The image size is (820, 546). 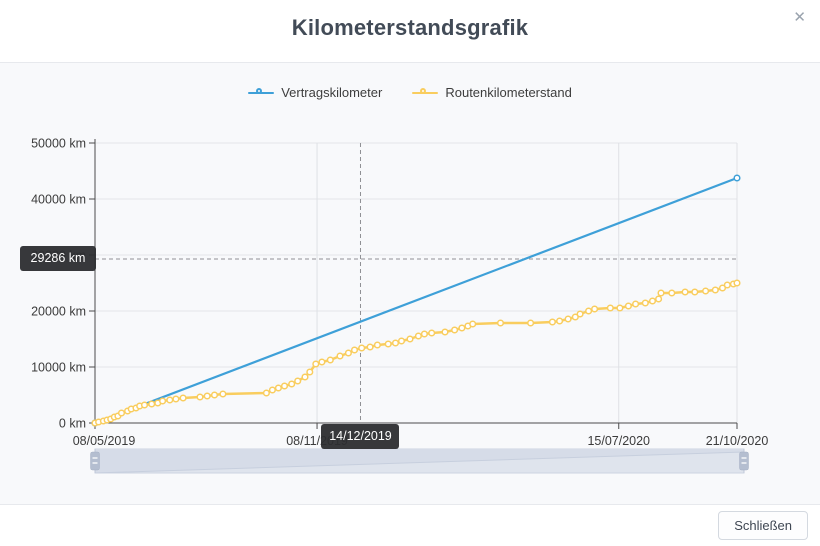 What do you see at coordinates (104, 441) in the screenshot?
I see `x-tick-label: 08/05/2019` at bounding box center [104, 441].